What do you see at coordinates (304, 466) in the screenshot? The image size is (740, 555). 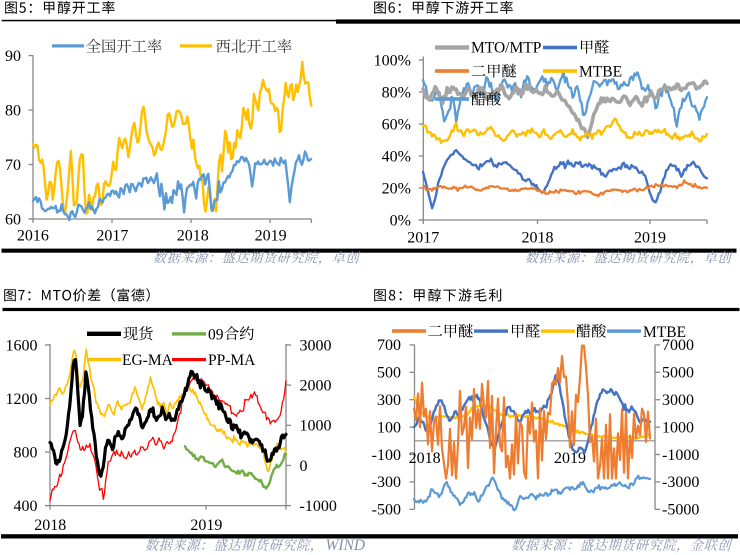 I see `svg-text: 0` at bounding box center [304, 466].